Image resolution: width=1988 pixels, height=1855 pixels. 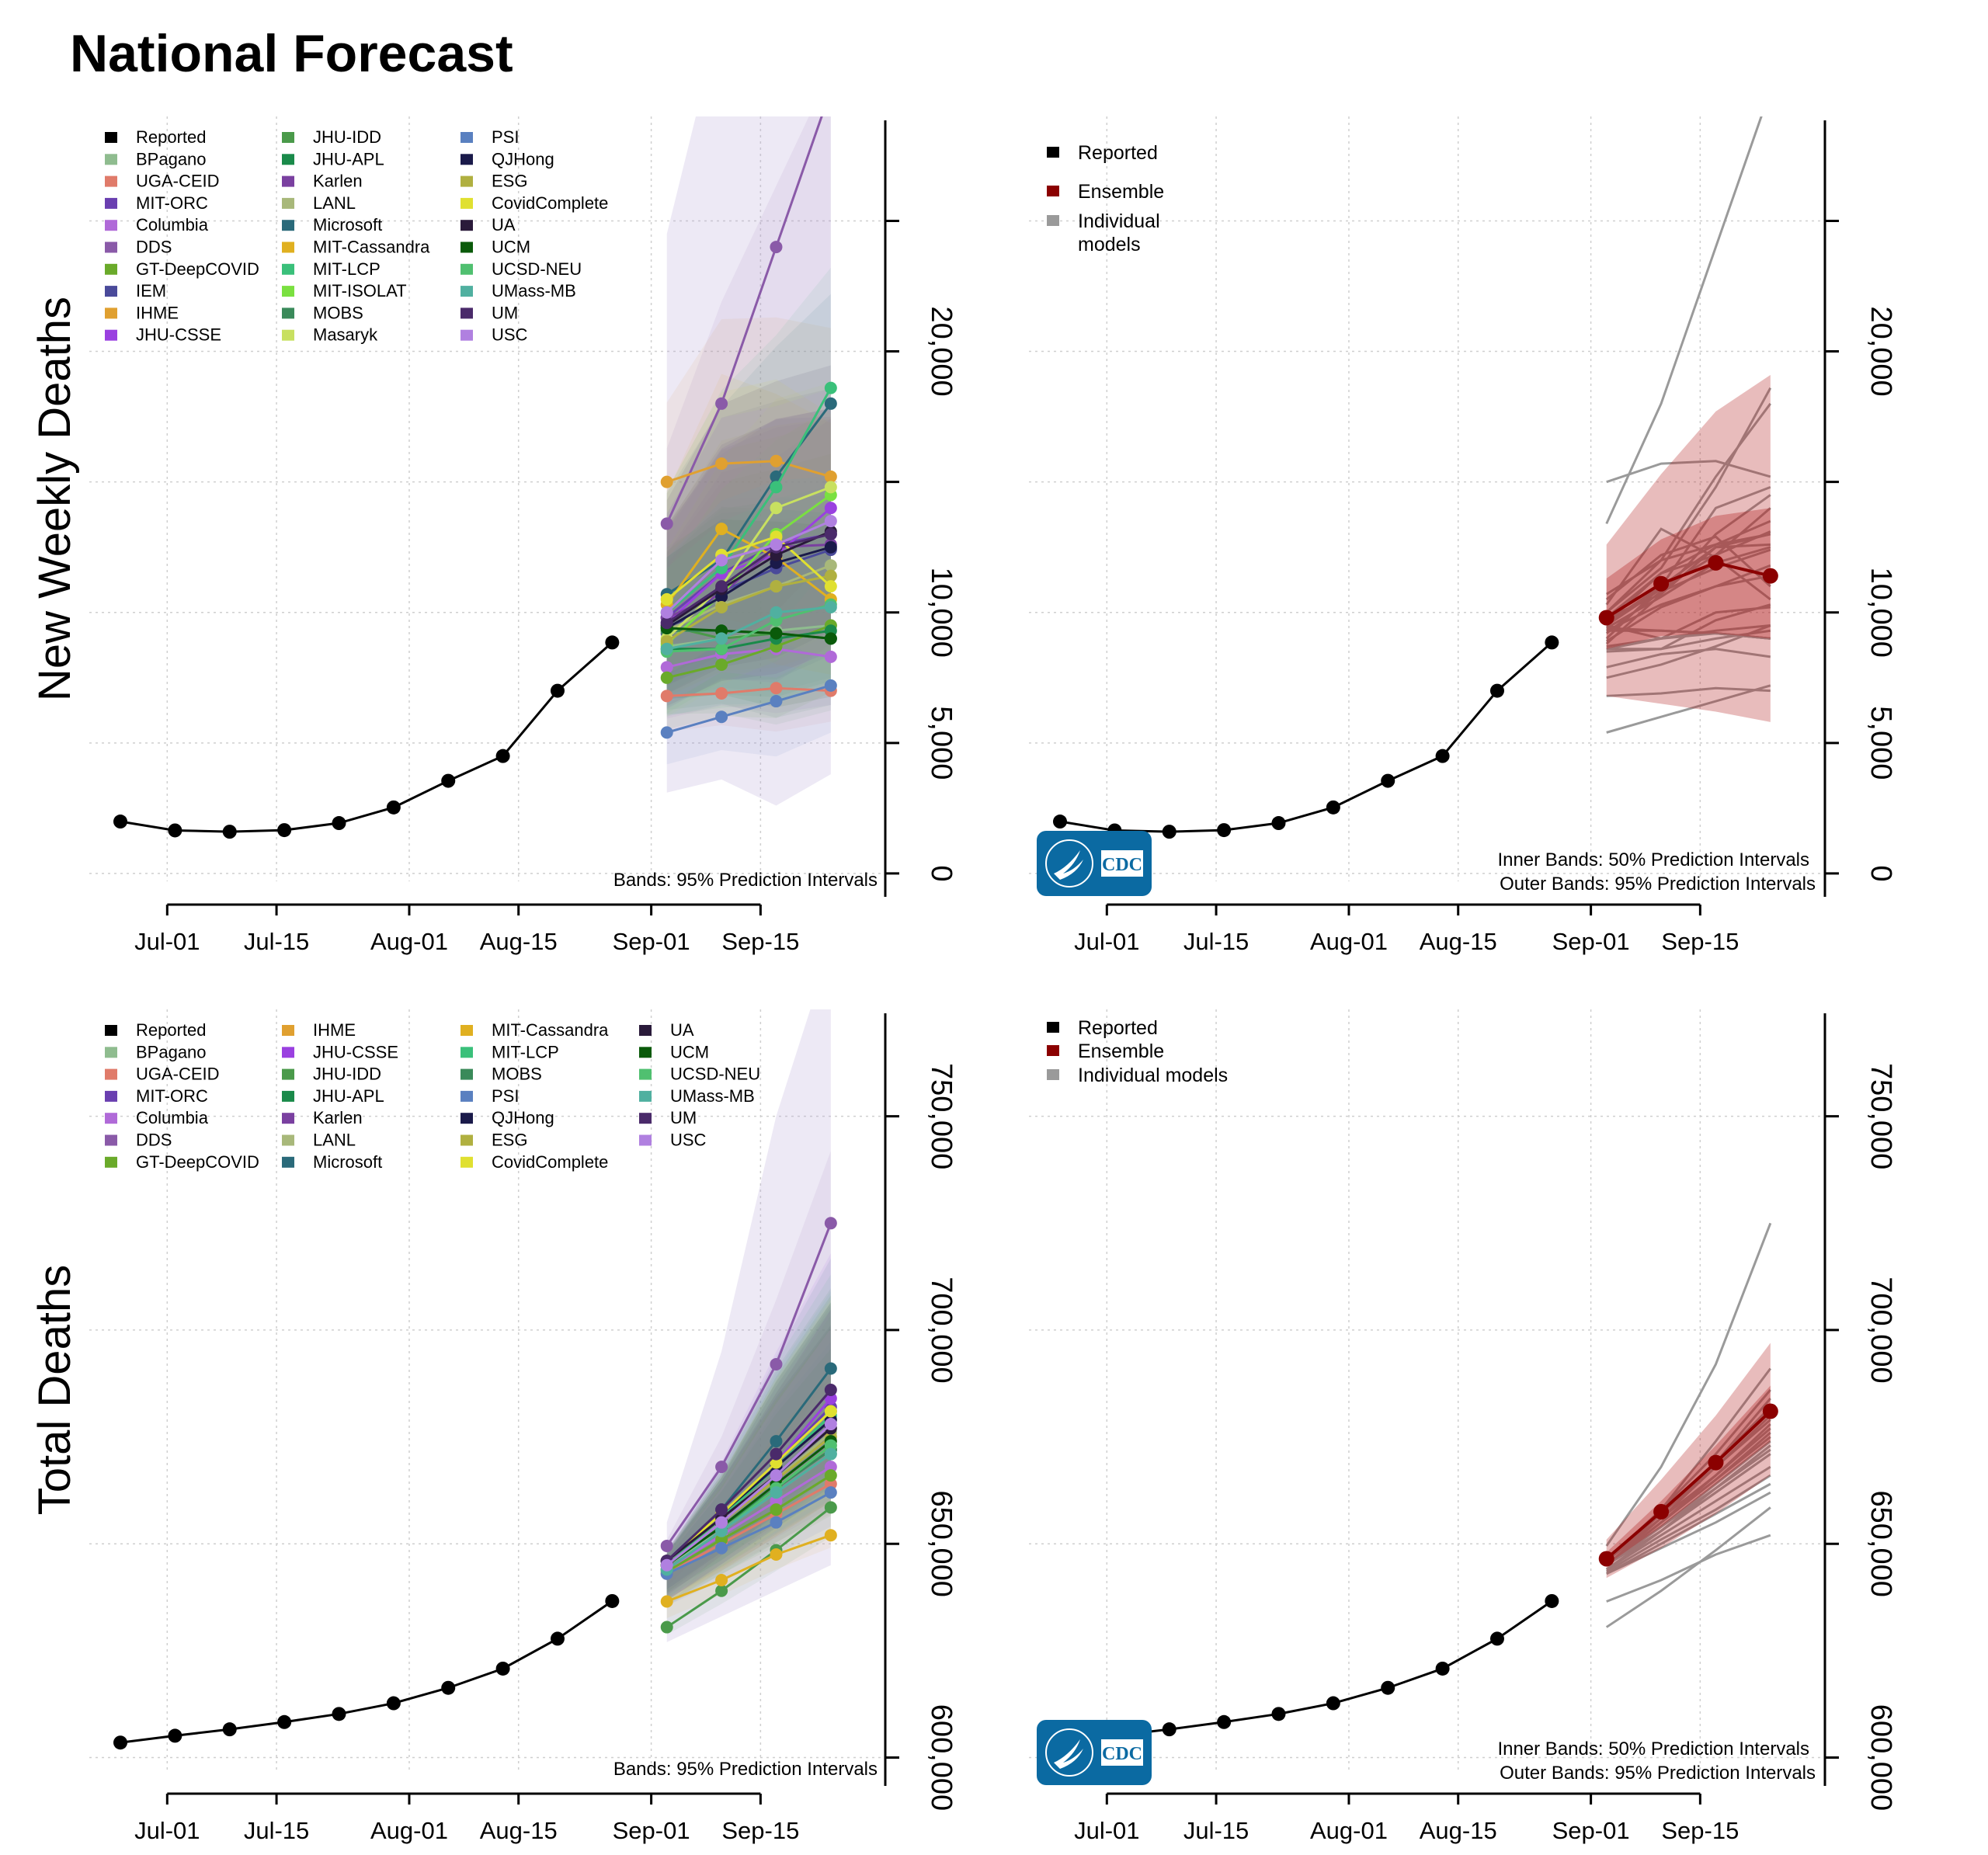 I want to click on legend-label: JHU-IDD, so click(x=347, y=137).